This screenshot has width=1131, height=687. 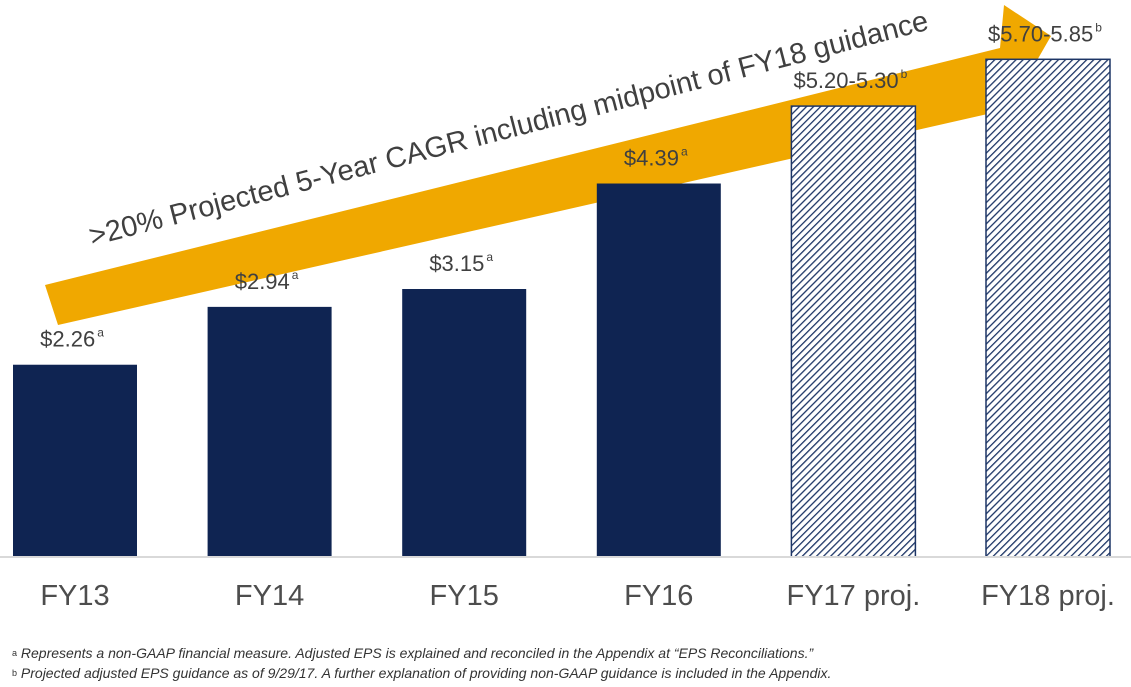 I want to click on bar-fy13, so click(x=75, y=460).